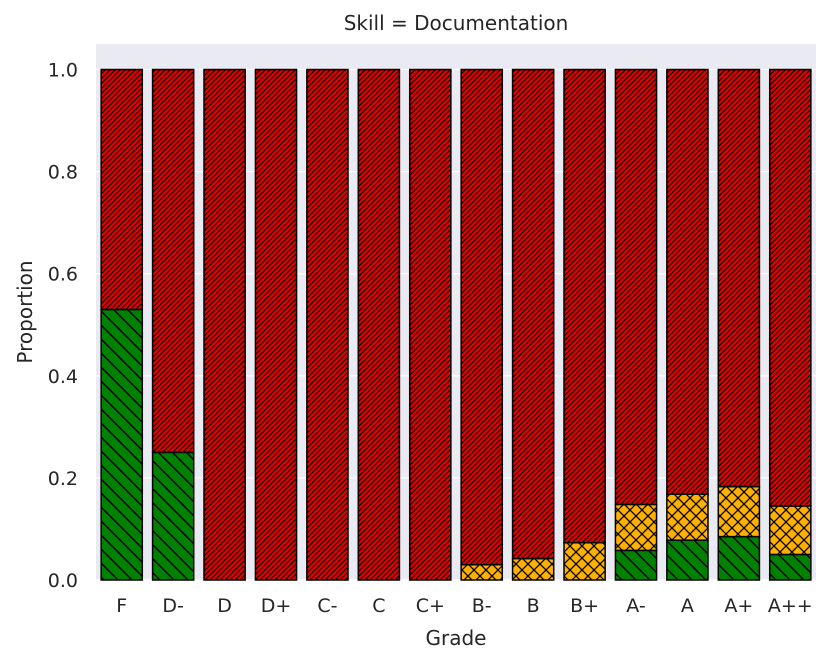 This screenshot has height=670, width=831. Describe the element at coordinates (687, 606) in the screenshot. I see `x-tick-label: A` at that location.